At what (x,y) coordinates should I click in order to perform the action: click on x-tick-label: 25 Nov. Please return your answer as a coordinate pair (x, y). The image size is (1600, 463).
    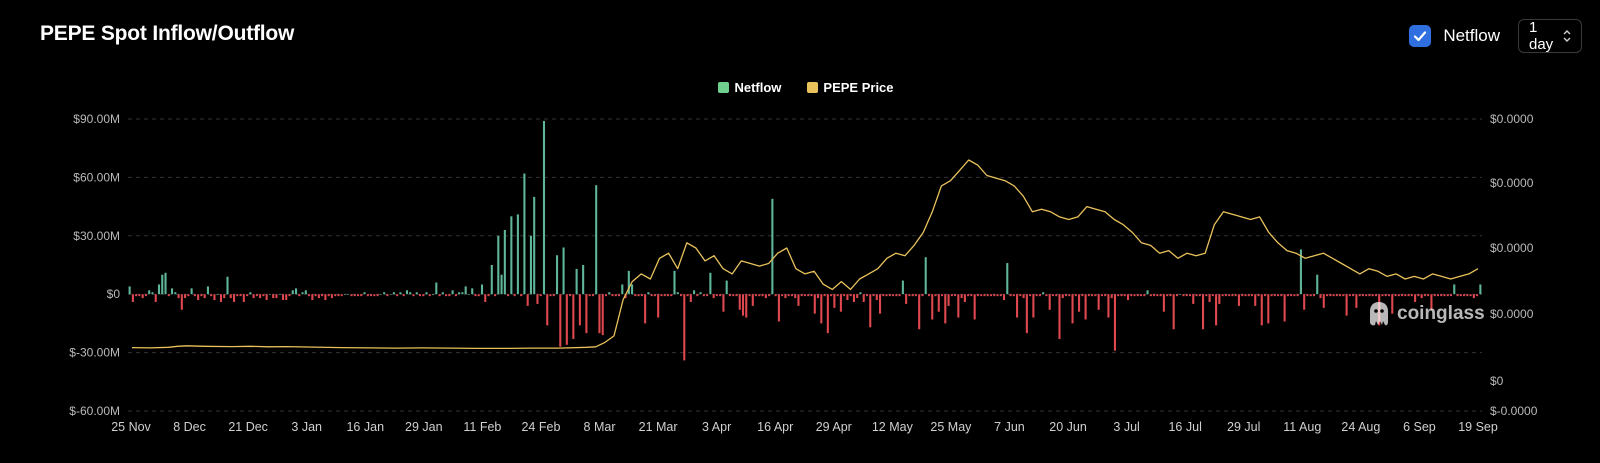
    Looking at the image, I should click on (131, 427).